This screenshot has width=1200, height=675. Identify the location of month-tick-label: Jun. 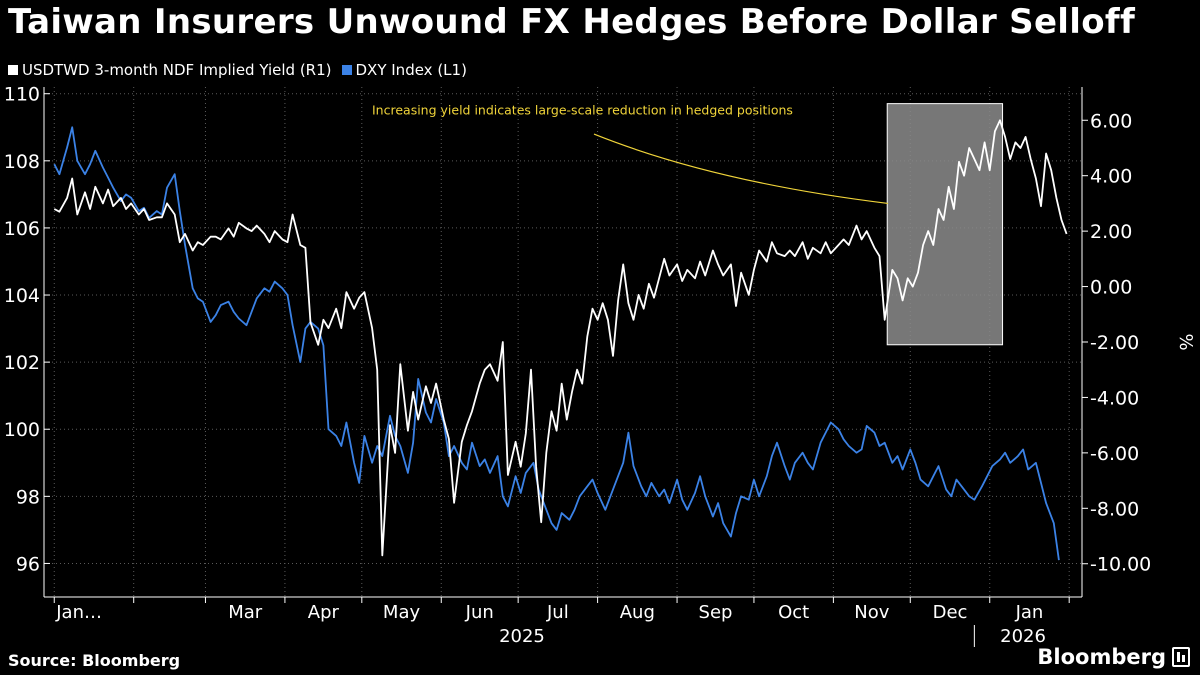
(479, 612).